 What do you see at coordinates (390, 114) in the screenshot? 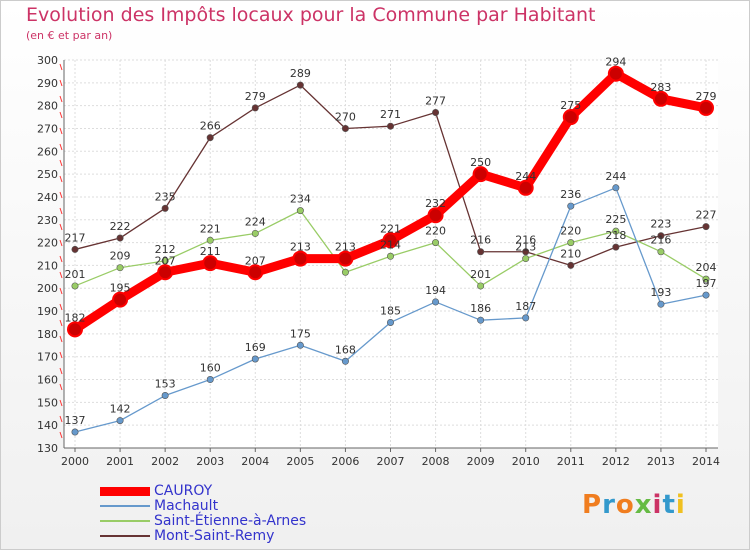
I see `data-label: 271` at bounding box center [390, 114].